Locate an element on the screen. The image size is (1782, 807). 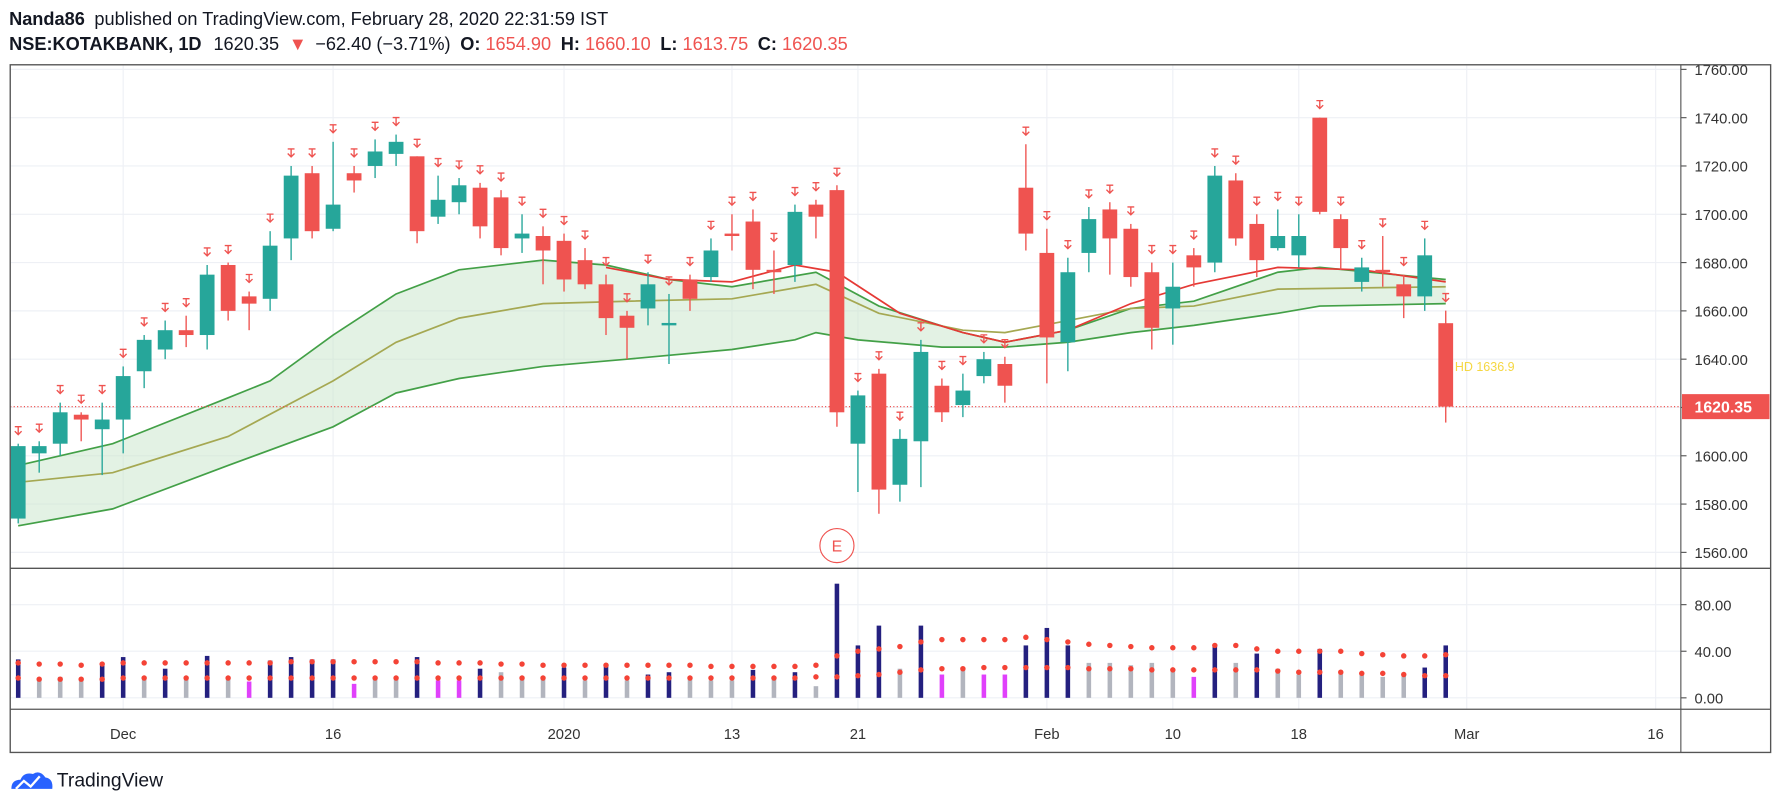
high-value: 1660.10 is located at coordinates (618, 44).